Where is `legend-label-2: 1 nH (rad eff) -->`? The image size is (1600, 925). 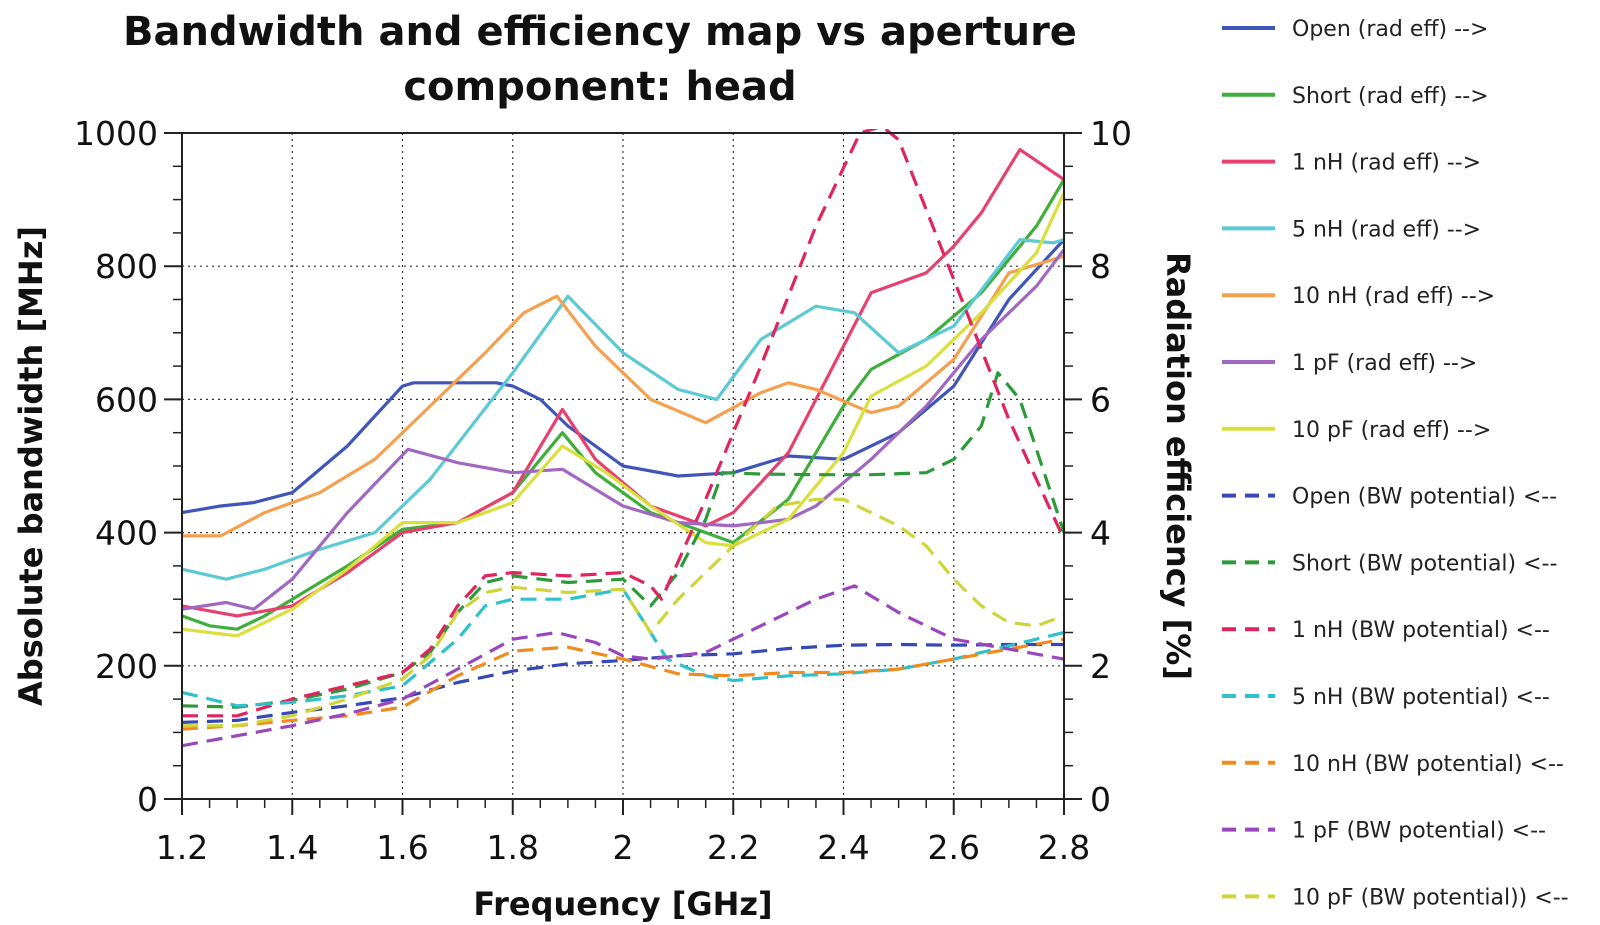 legend-label-2: 1 nH (rad eff) --> is located at coordinates (1386, 163).